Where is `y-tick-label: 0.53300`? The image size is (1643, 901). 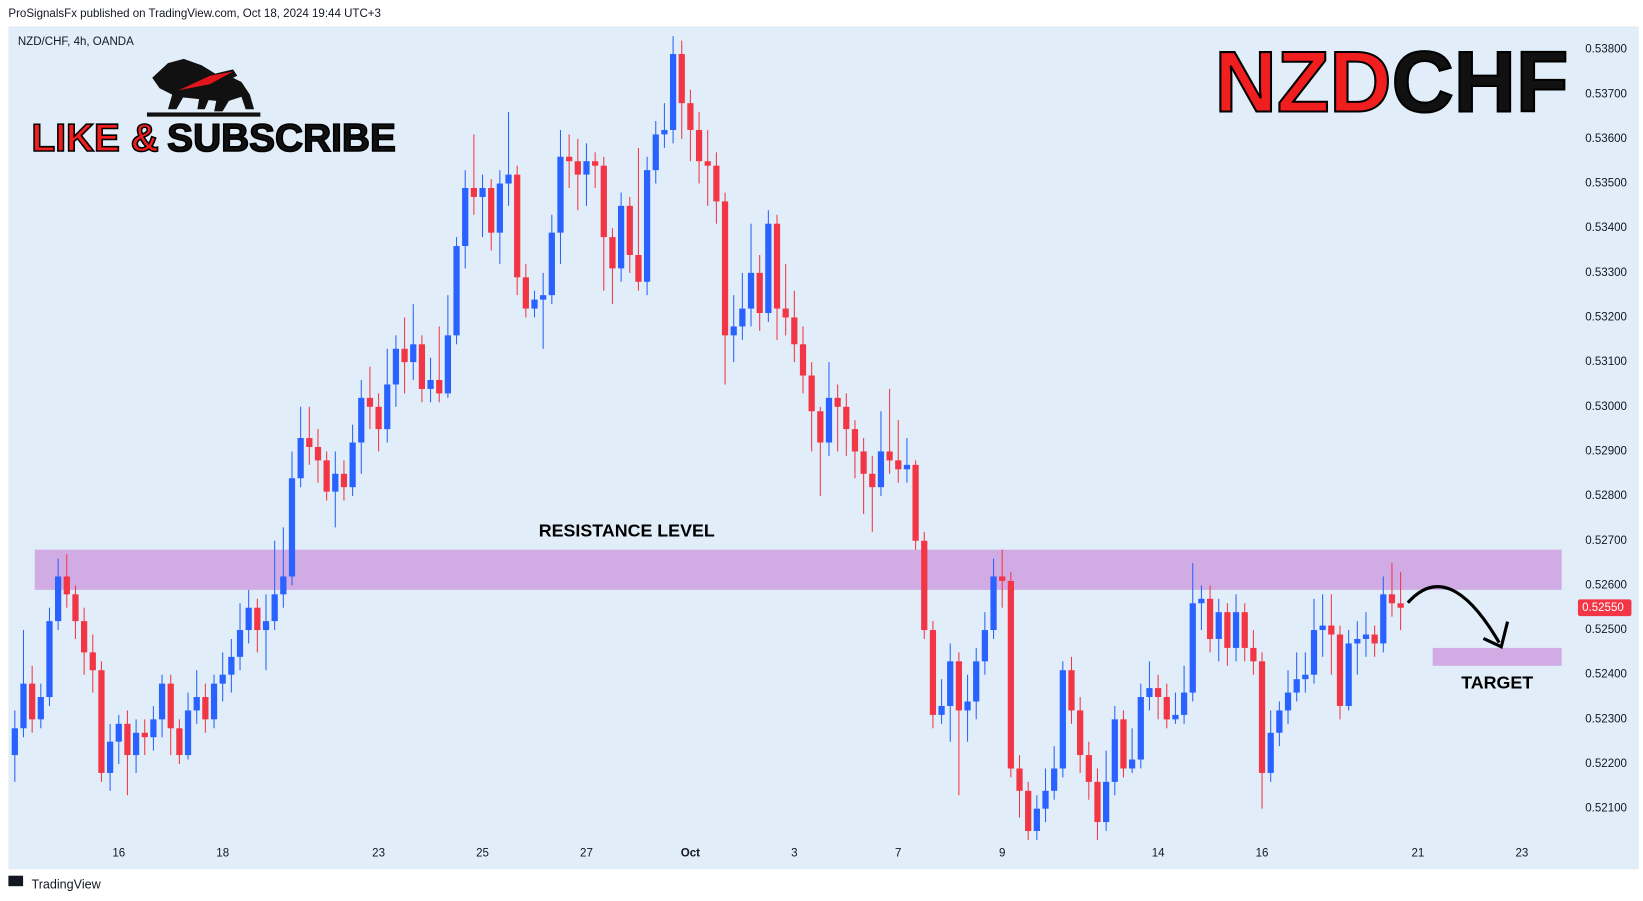
y-tick-label: 0.53300 is located at coordinates (1606, 273).